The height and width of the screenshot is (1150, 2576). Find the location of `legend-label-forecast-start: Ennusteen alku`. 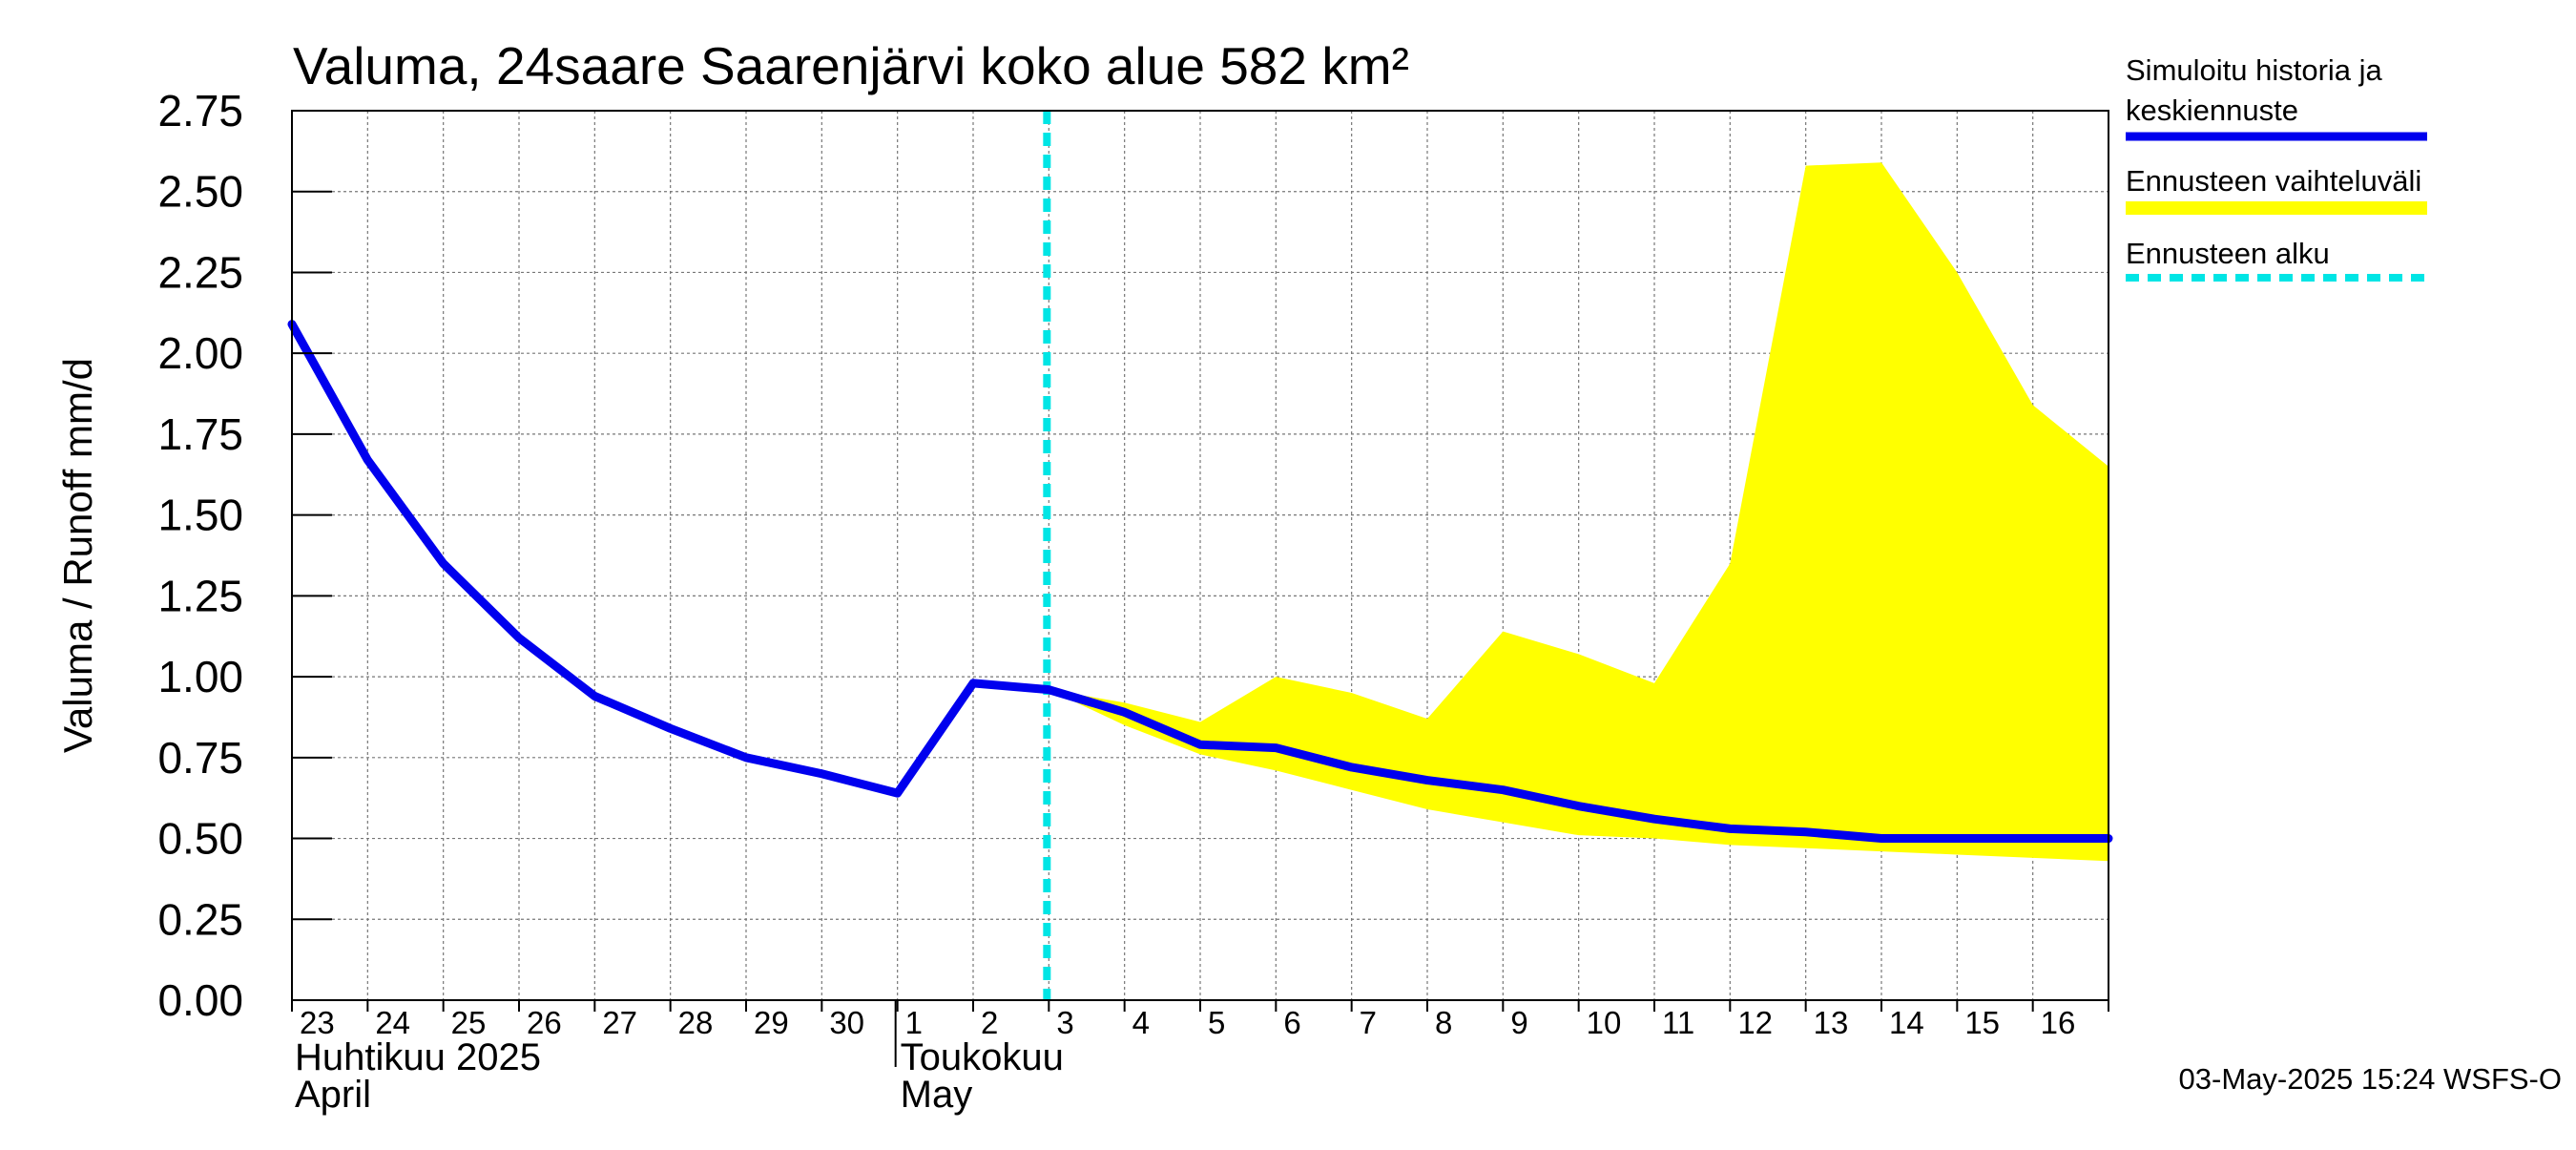

legend-label-forecast-start: Ennusteen alku is located at coordinates (2228, 253).